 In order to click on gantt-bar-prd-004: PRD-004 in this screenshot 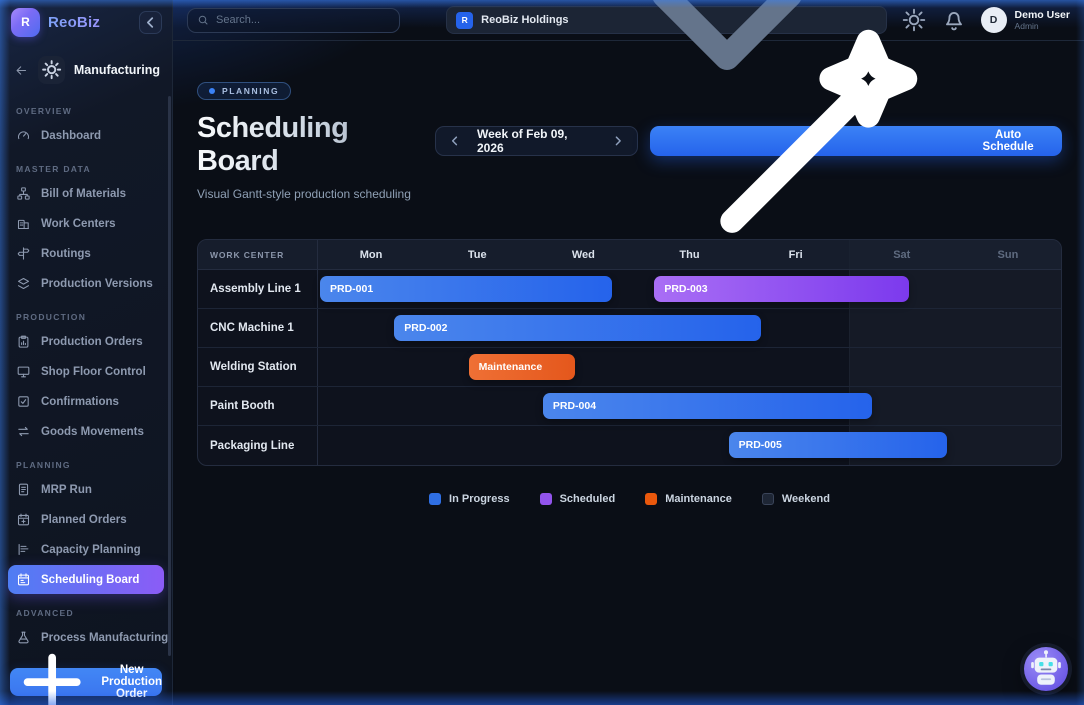, I will do `click(707, 406)`.